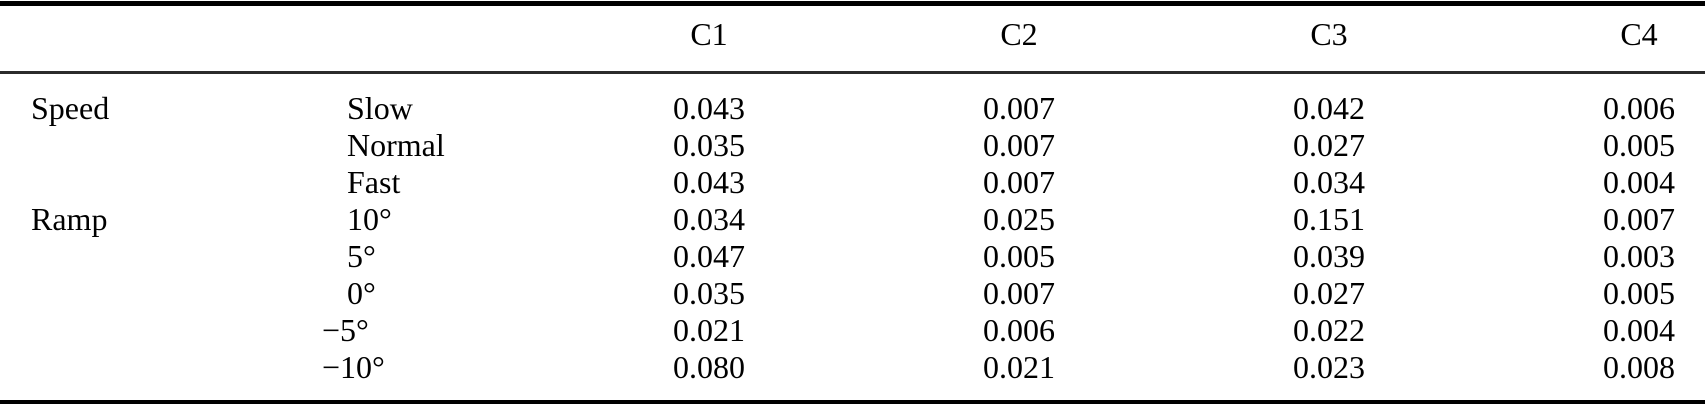  Describe the element at coordinates (345, 330) in the screenshot. I see `condition-label: −5°` at that location.